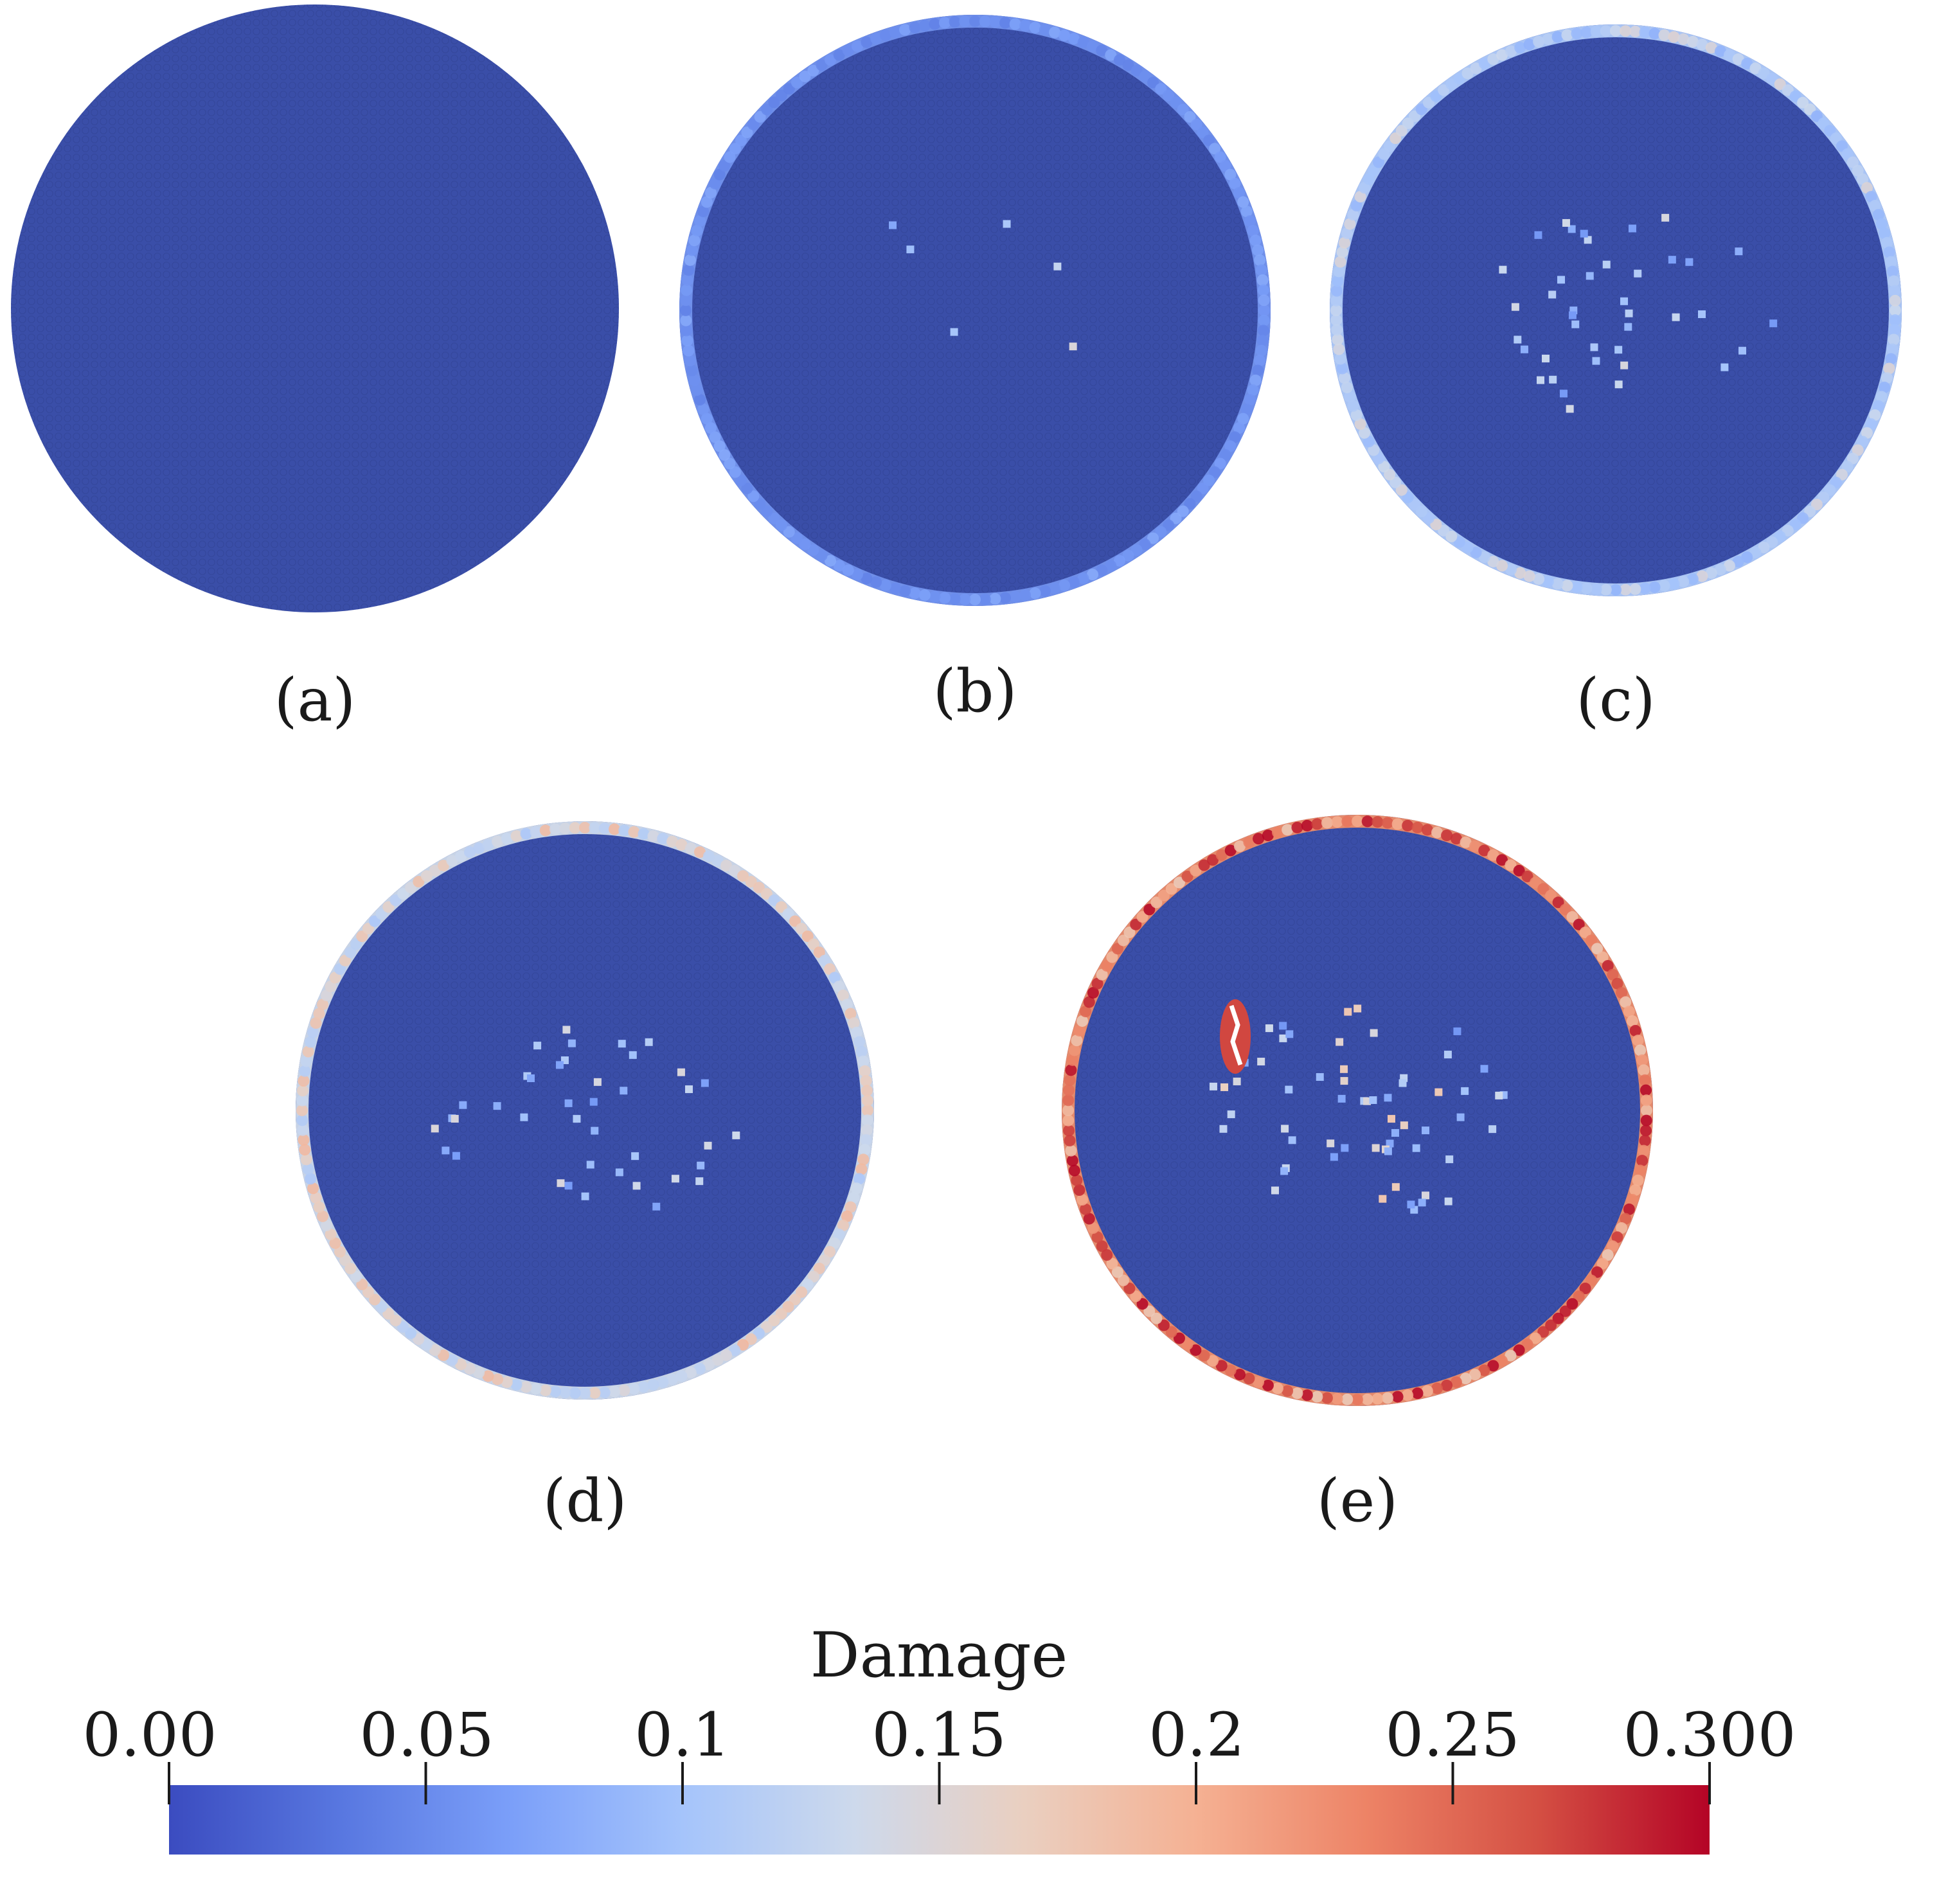  What do you see at coordinates (682, 1735) in the screenshot?
I see `colorbar-tick-label: 0.1` at bounding box center [682, 1735].